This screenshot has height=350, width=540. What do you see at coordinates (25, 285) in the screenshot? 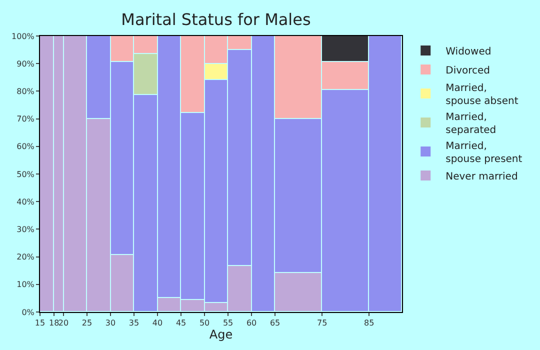
I see `y-tick-label: 10%` at bounding box center [25, 285].